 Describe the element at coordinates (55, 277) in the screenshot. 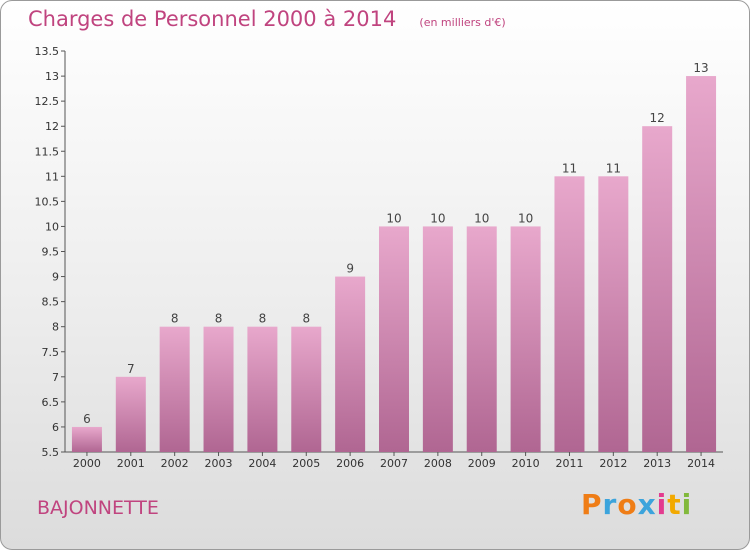

I see `y-tick-label: 9` at that location.